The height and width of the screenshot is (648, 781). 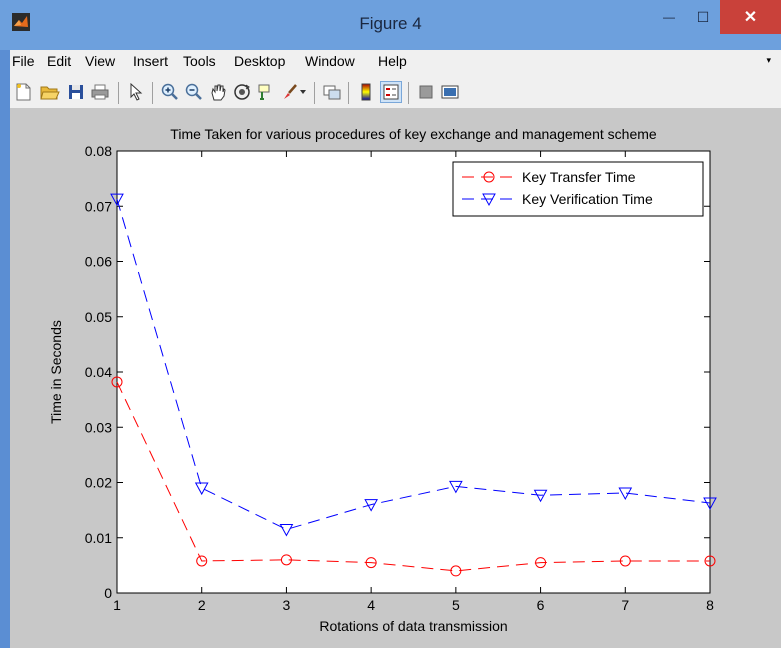 I want to click on title-bar: Figure 4 — ☐ ✕, so click(x=390, y=25).